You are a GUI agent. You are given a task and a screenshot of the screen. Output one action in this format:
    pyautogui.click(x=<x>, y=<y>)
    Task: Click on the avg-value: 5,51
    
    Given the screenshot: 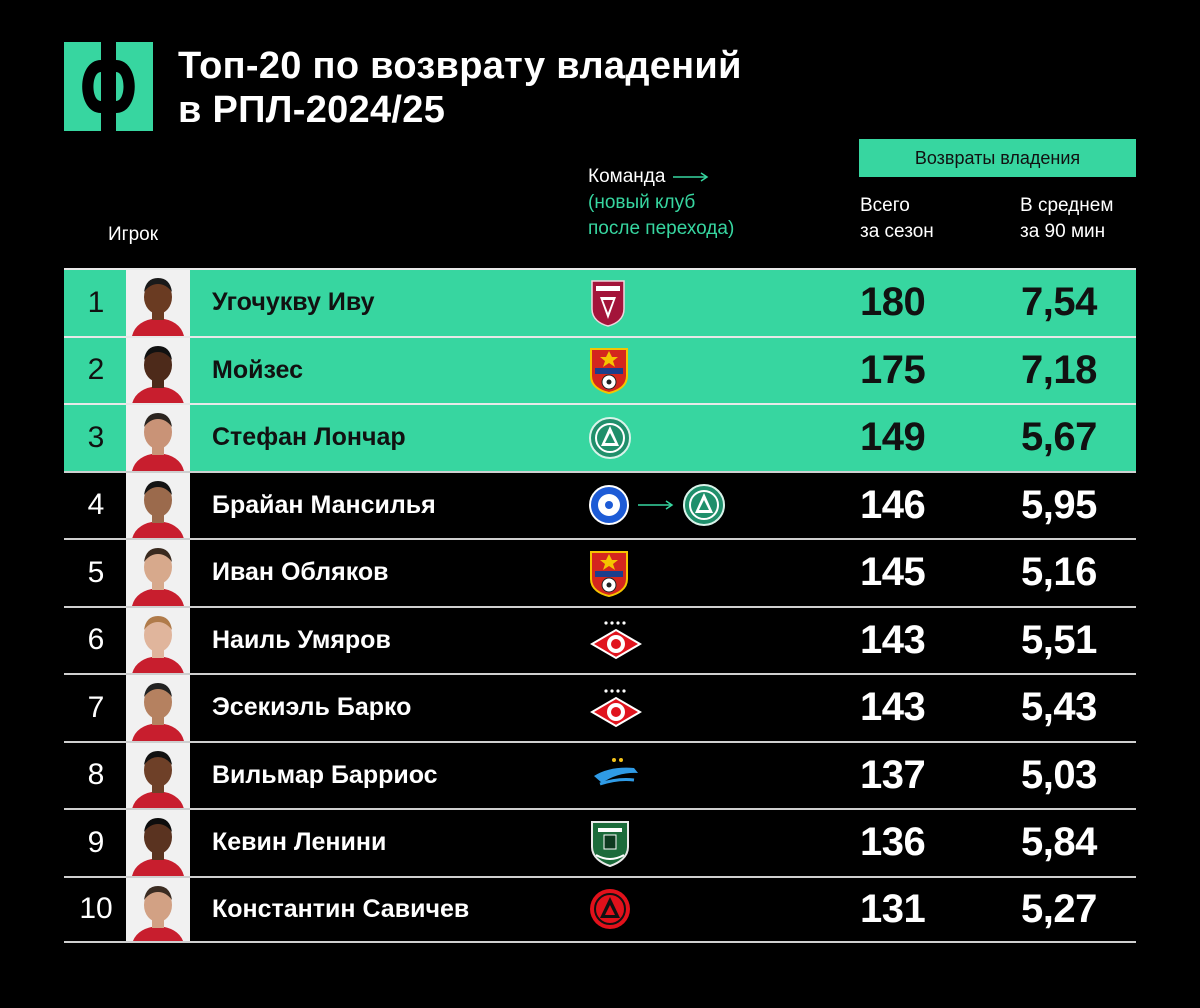 What is the action you would take?
    pyautogui.click(x=1059, y=639)
    